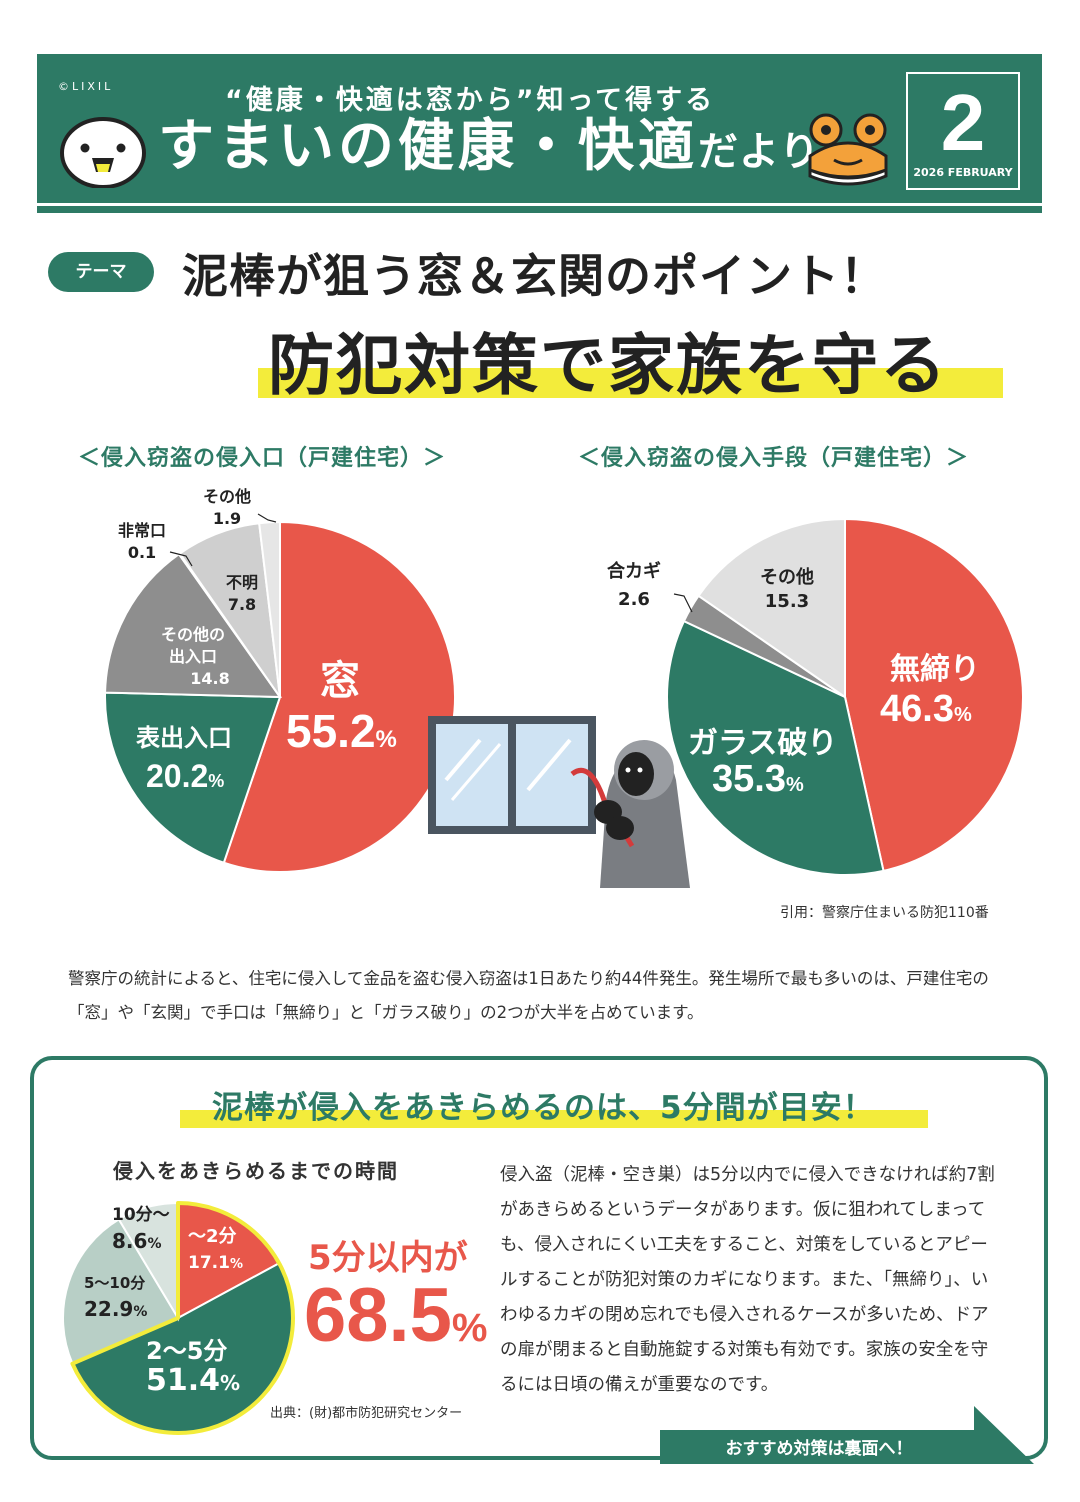  What do you see at coordinates (787, 590) in the screenshot?
I see `c2-label-other: その他 15.3` at bounding box center [787, 590].